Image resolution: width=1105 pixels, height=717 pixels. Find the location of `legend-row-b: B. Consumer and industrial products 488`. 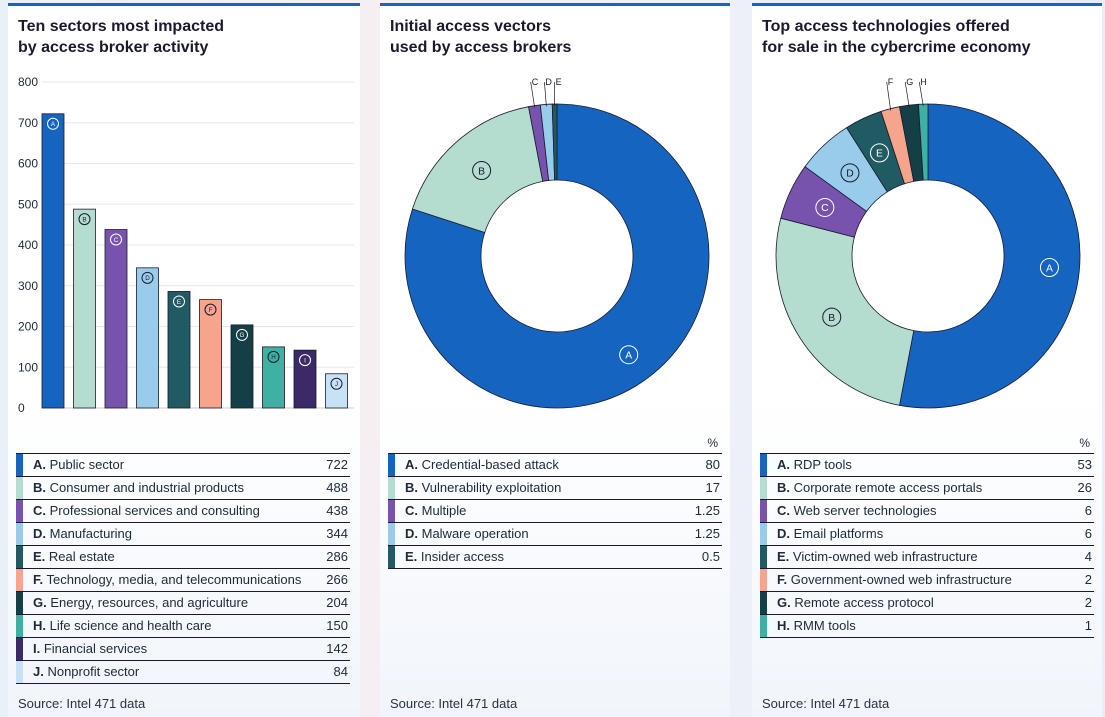

legend-row-b: B. Consumer and industrial products 488 is located at coordinates (183, 488).